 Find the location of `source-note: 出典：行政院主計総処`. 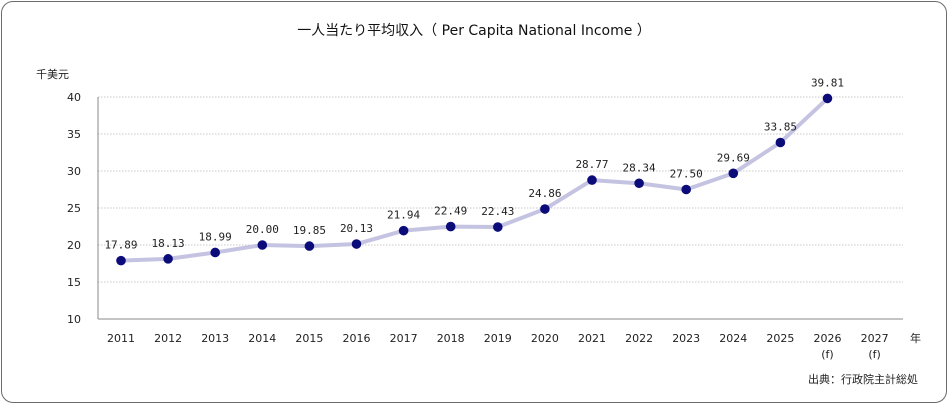

source-note: 出典：行政院主計総処 is located at coordinates (863, 379).